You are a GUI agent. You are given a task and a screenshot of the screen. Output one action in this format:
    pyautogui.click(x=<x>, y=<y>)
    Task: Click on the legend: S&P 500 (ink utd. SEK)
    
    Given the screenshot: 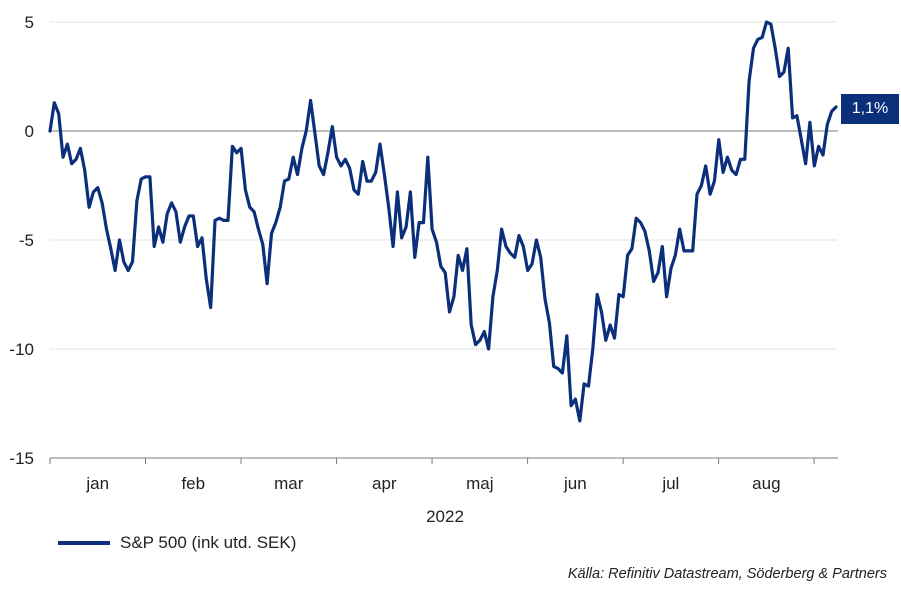 What is the action you would take?
    pyautogui.click(x=177, y=543)
    